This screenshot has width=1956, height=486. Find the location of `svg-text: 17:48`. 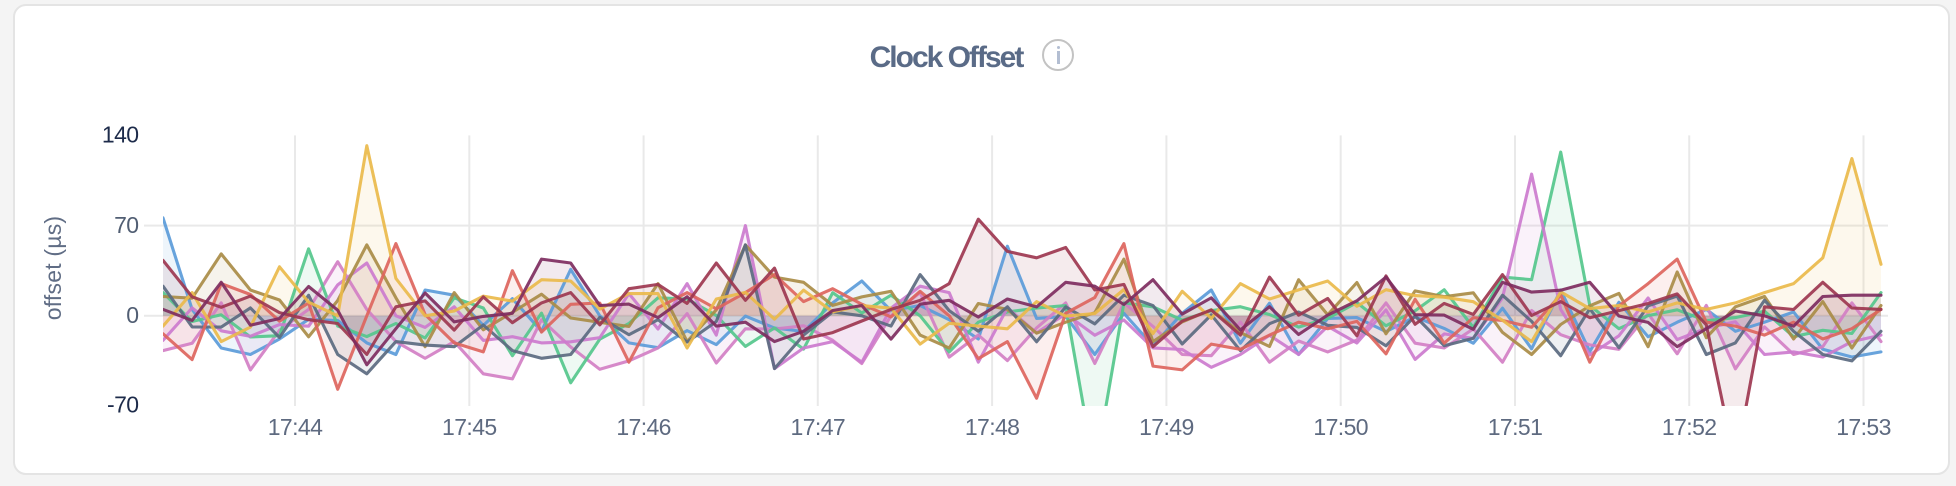

svg-text: 17:48 is located at coordinates (992, 427).